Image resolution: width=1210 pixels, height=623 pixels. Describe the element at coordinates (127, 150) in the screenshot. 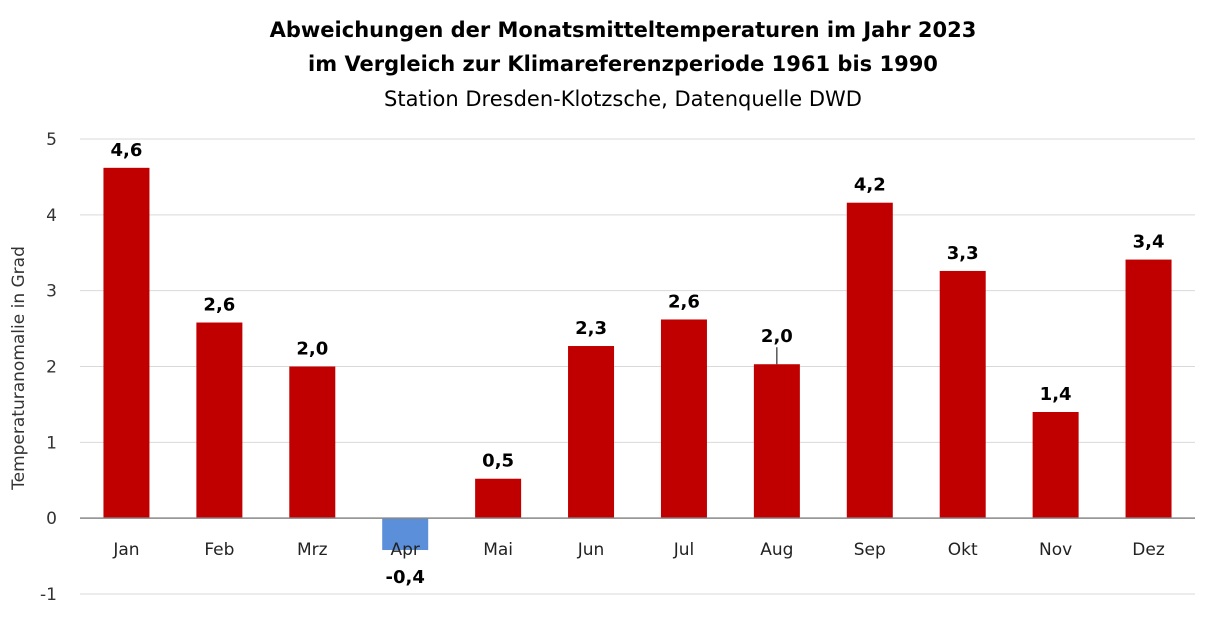

I see `data-label: 4,6` at that location.